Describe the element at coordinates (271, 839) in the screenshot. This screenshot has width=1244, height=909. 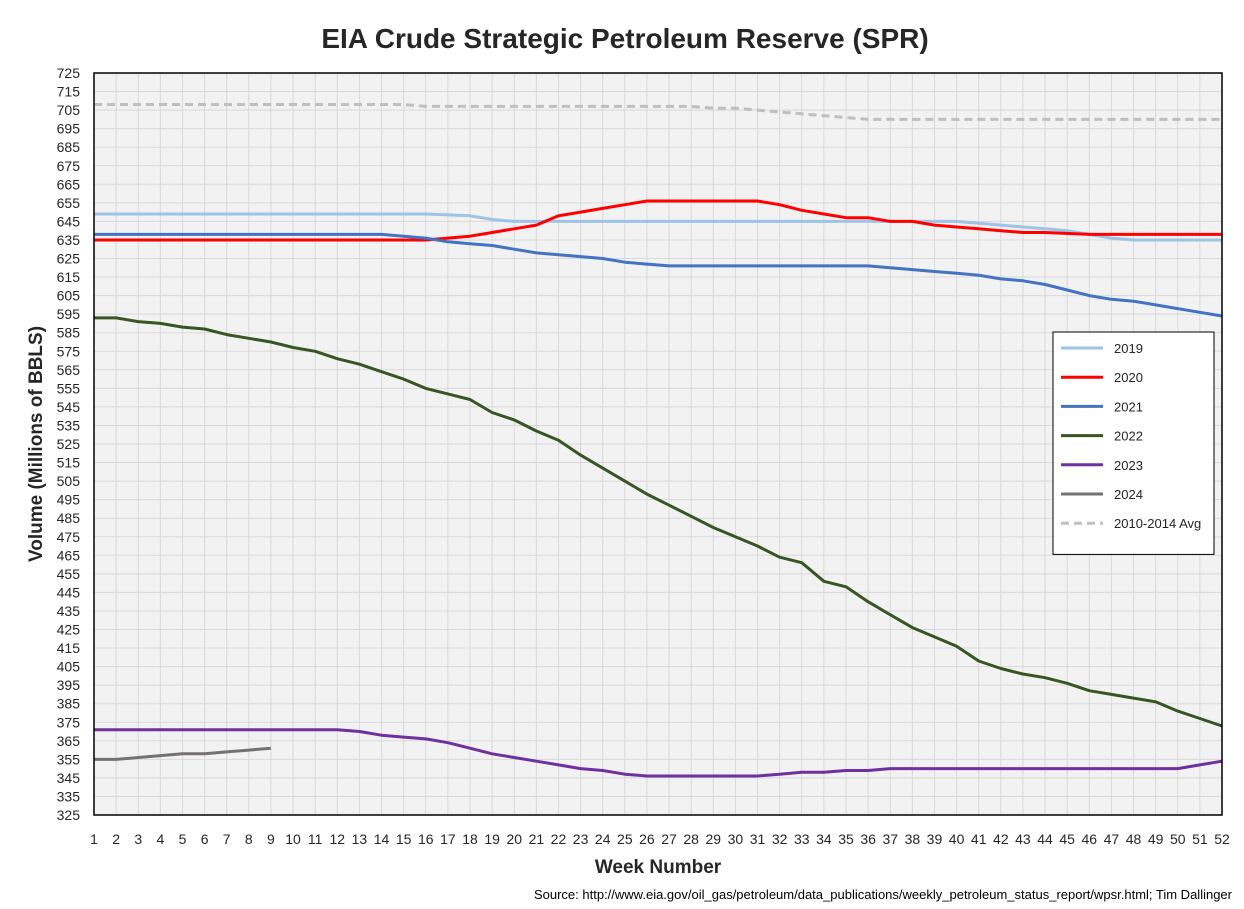
I see `x-tick-label: 9` at that location.